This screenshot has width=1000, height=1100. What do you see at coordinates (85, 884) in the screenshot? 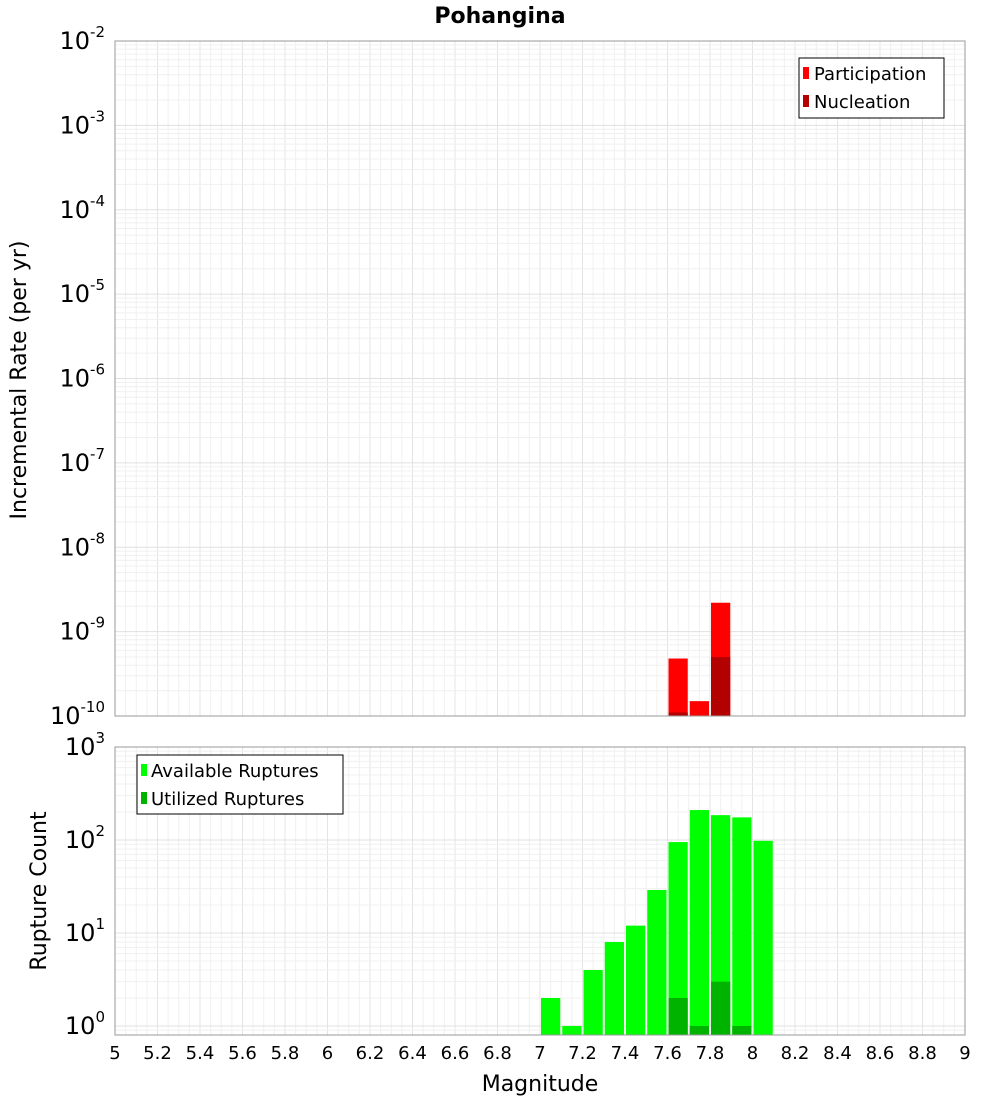
I see `count-y-ticks: 10⁰ 10¹ 10² 10³` at bounding box center [85, 884].